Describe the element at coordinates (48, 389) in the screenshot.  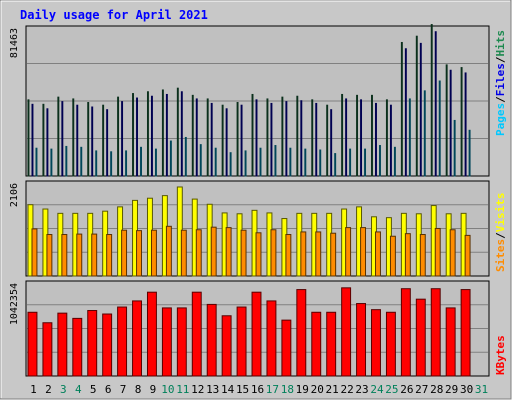
I see `x-tick-label-day-2: 2` at that location.